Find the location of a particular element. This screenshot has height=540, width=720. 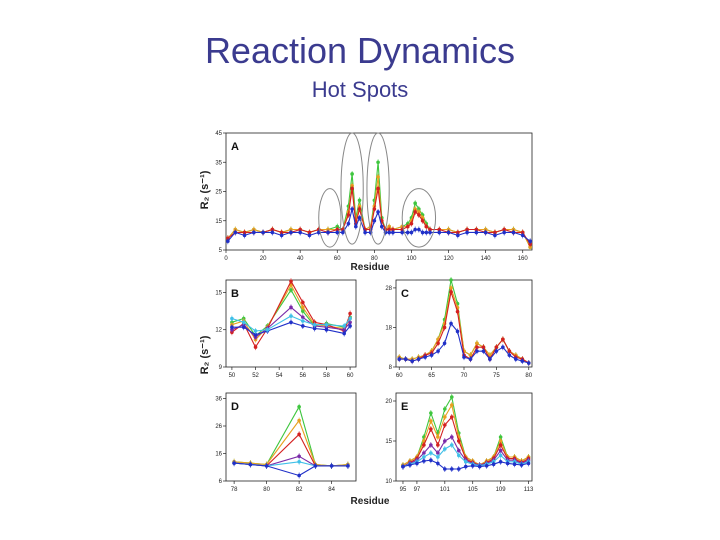

x-tick-label: 97 is located at coordinates (417, 490).